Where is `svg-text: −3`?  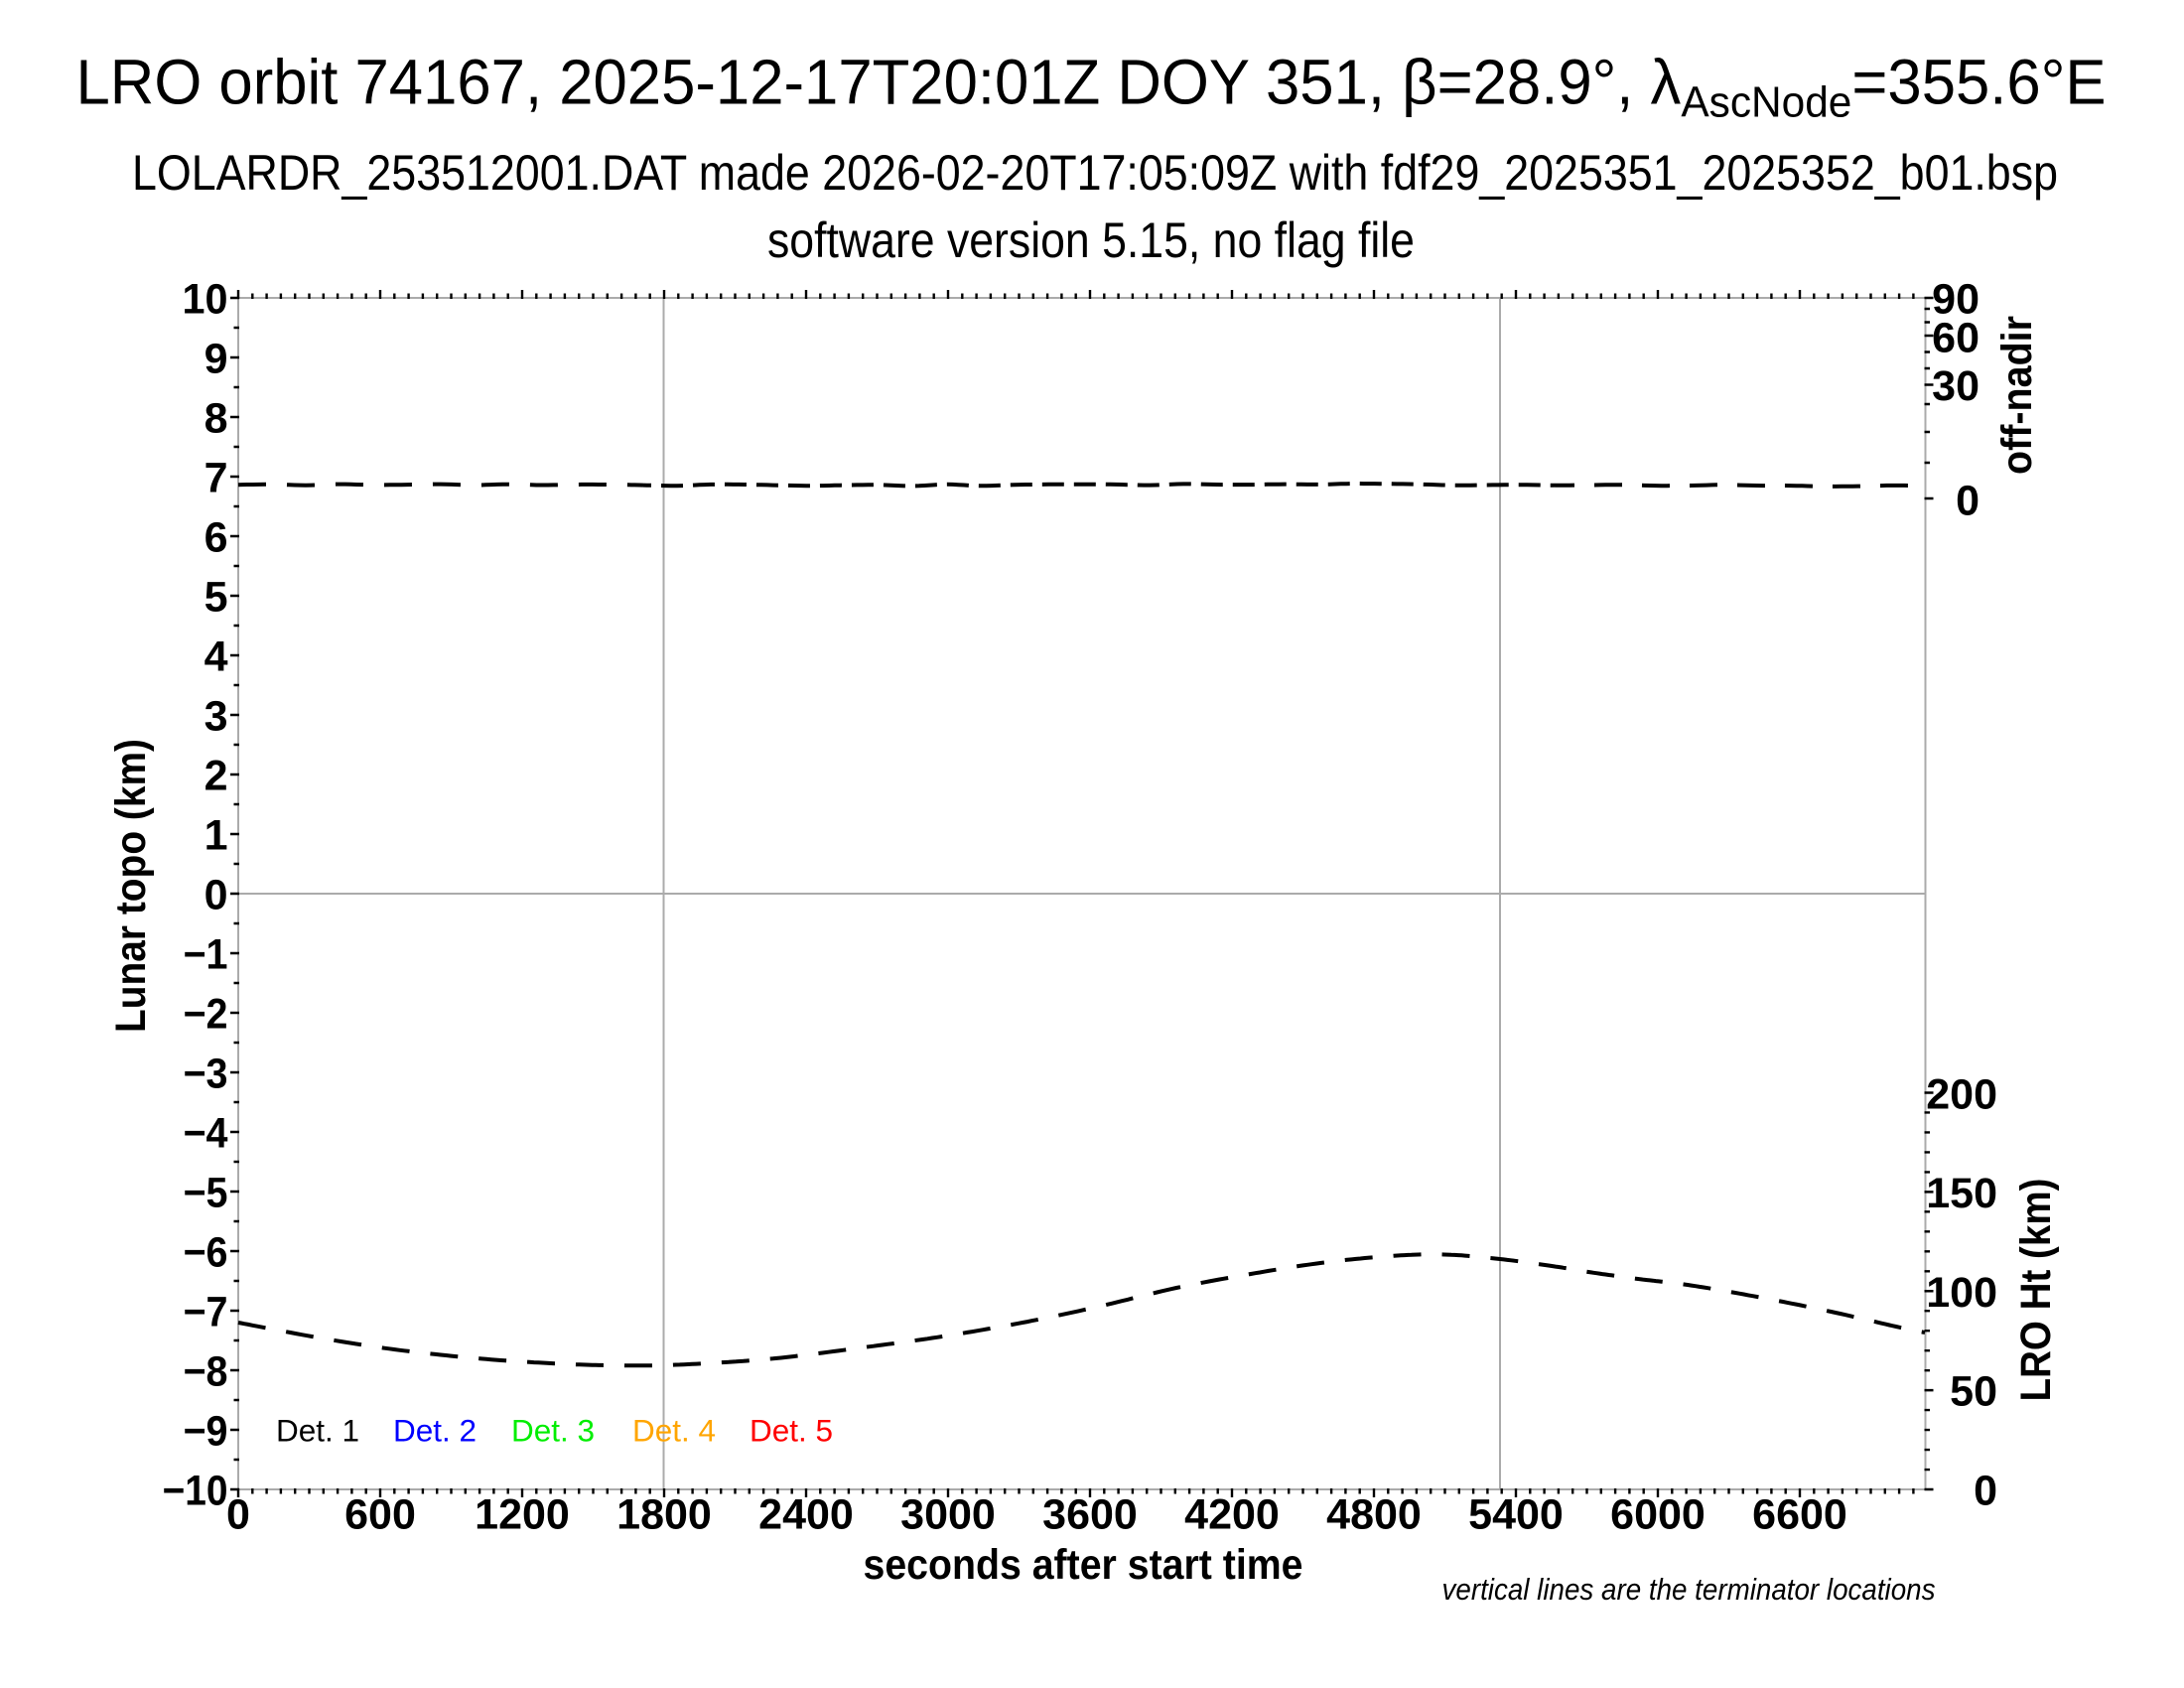 svg-text: −3 is located at coordinates (206, 1073).